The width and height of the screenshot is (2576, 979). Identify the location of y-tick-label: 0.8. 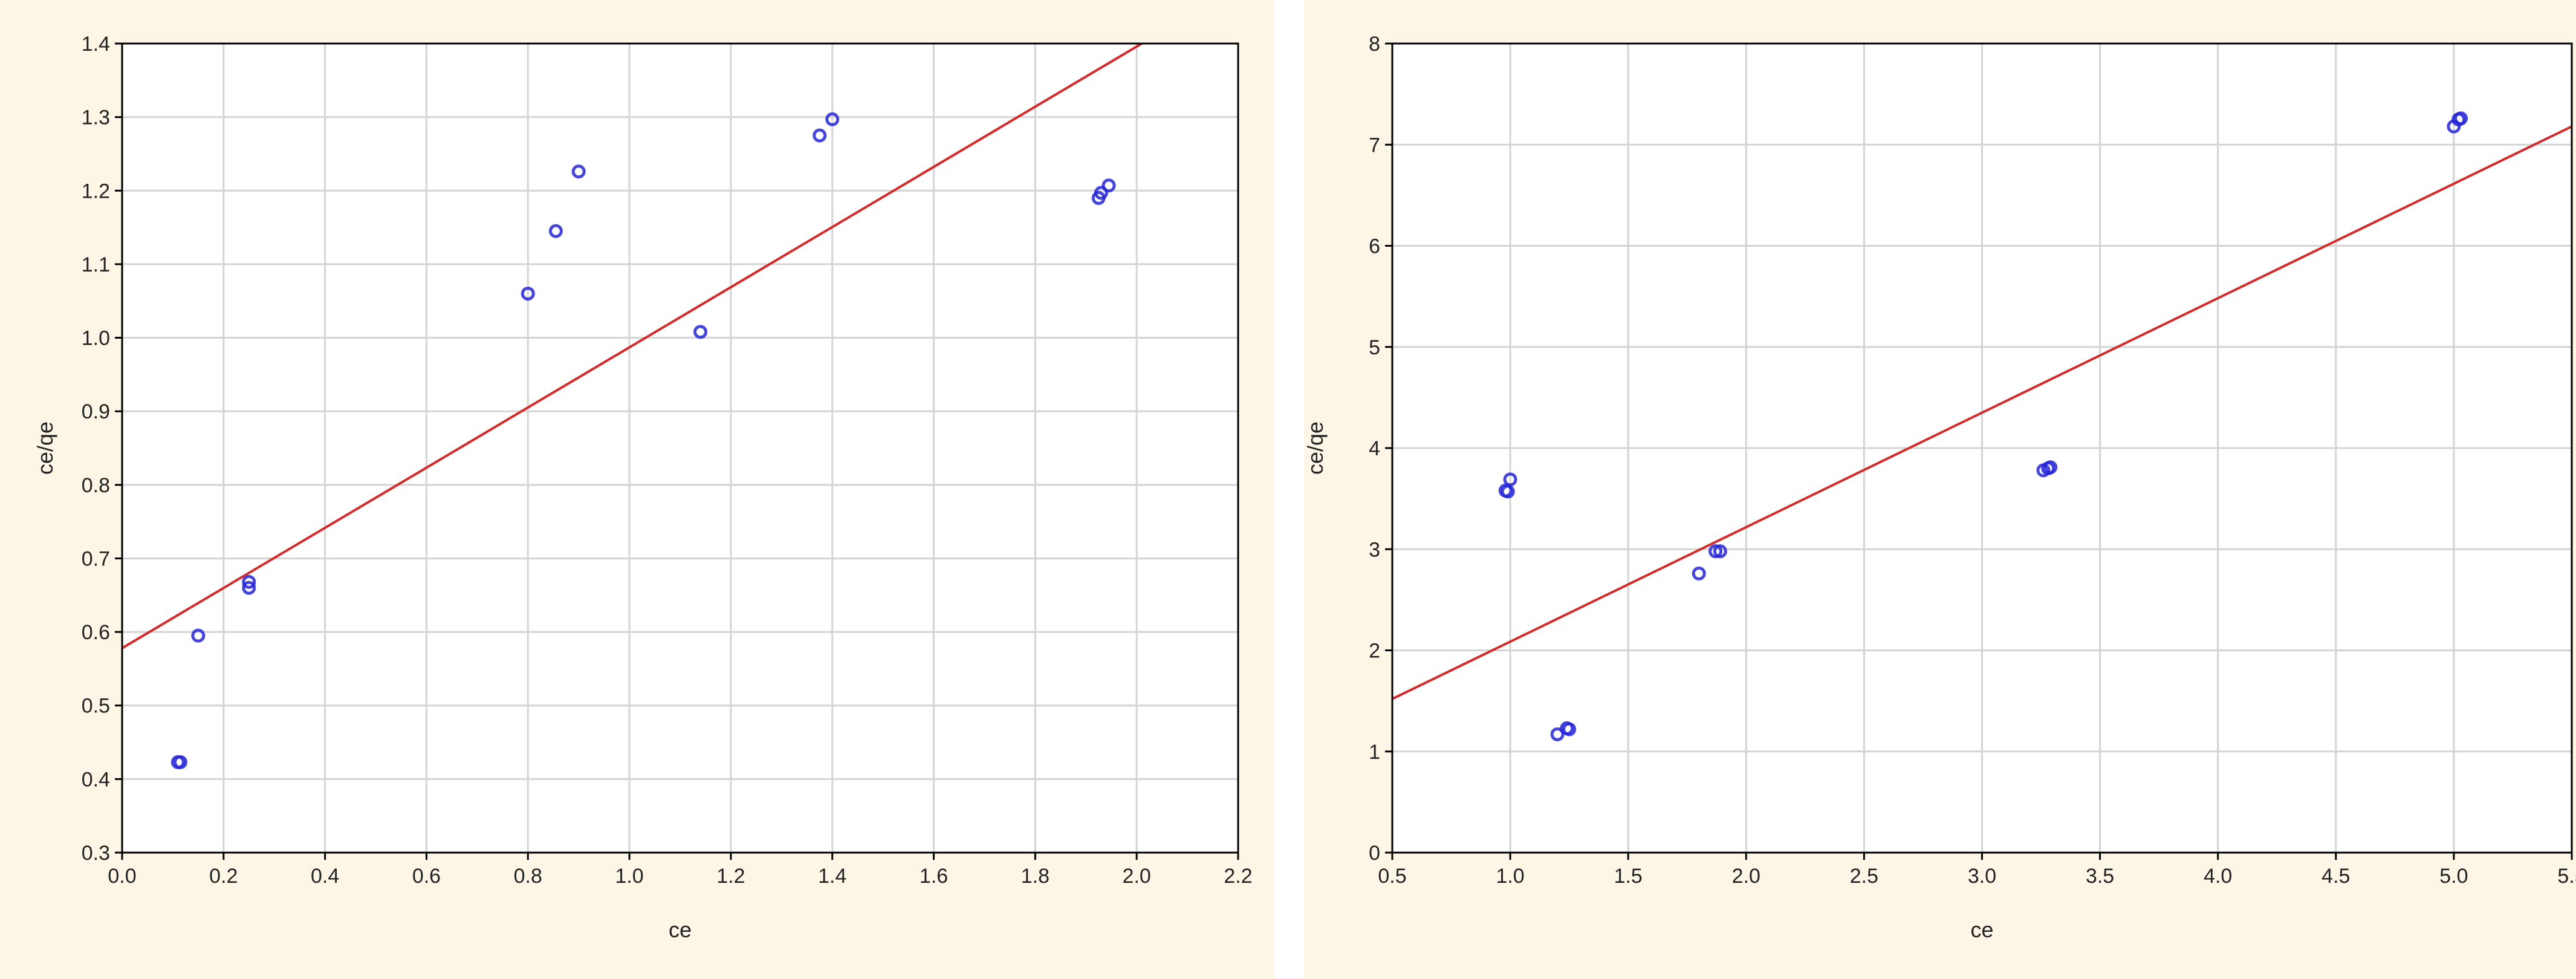
(96, 485).